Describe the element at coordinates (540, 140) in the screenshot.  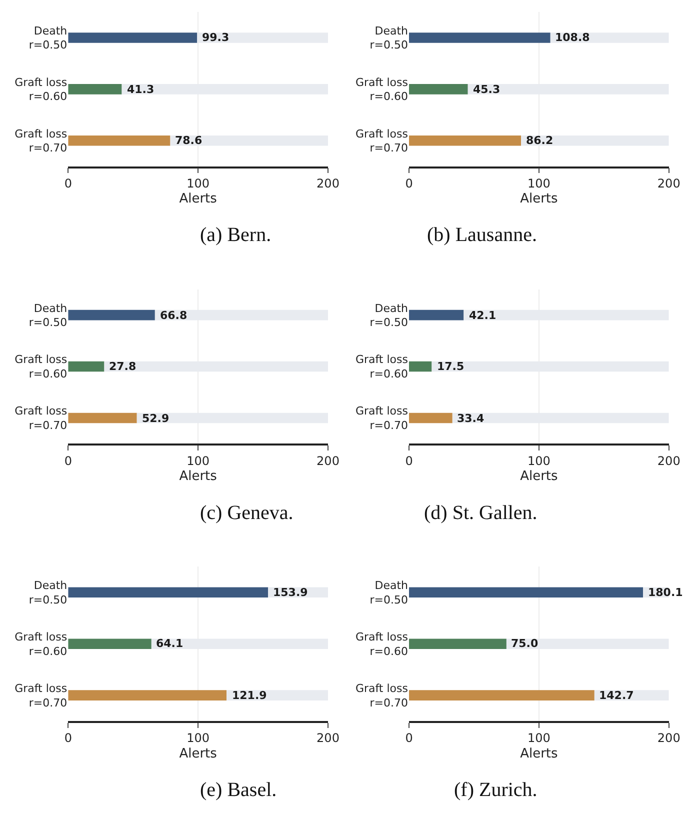
I see `data-label: 86.2` at that location.